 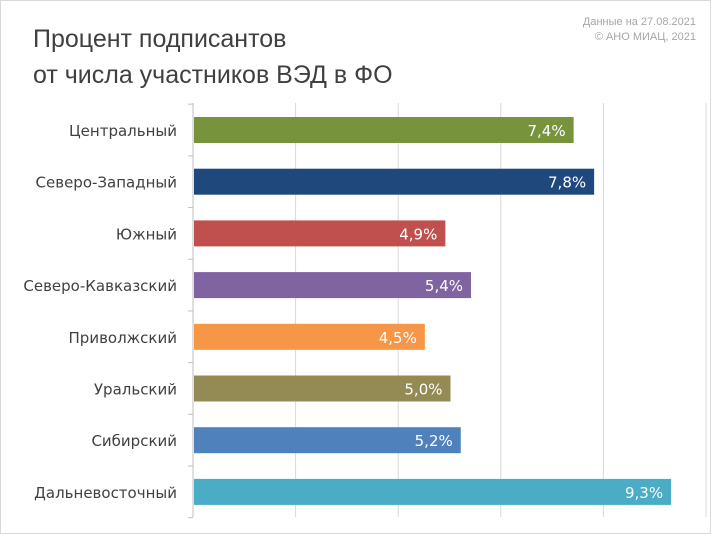 I want to click on data-label: 5,0%, so click(x=423, y=390).